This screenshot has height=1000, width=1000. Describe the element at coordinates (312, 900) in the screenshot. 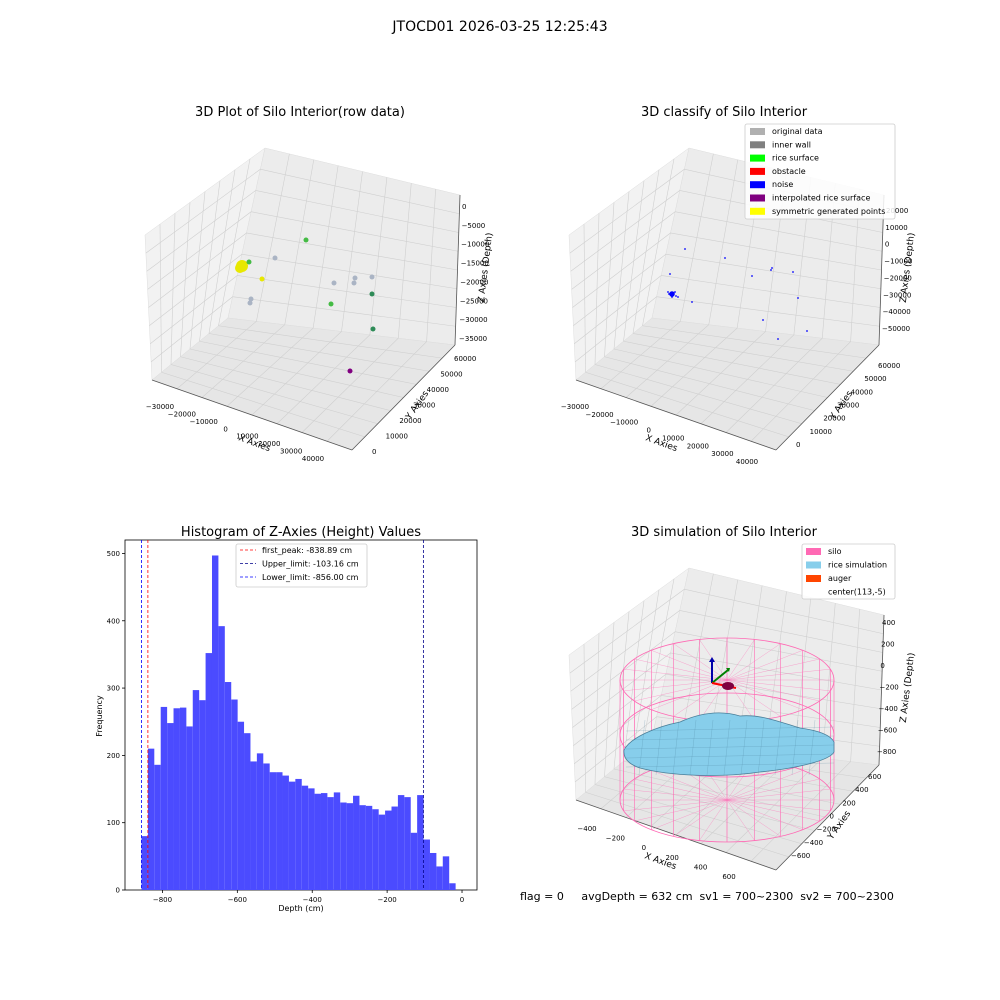

I see `histogram-xtick-label: −400` at that location.